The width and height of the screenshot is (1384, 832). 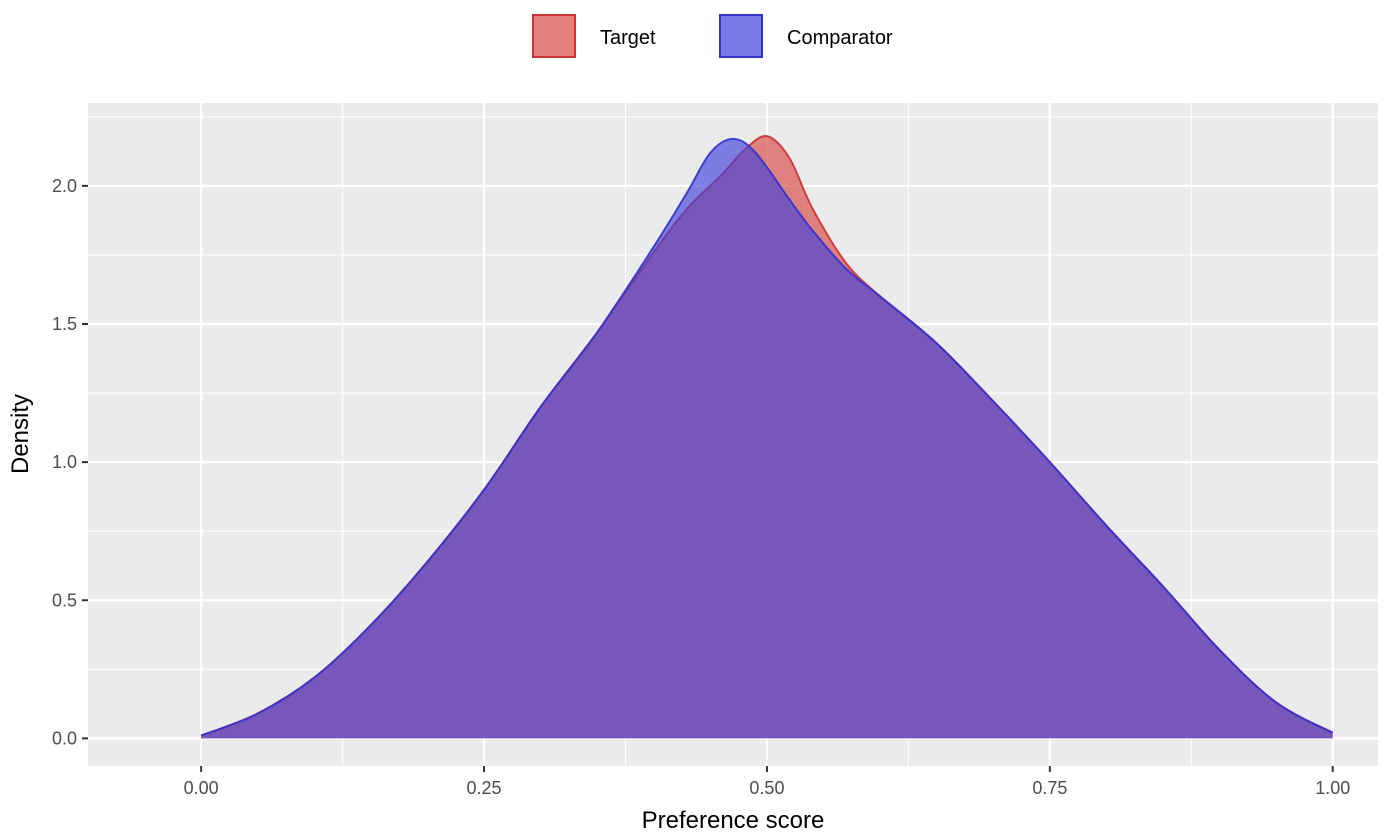 I want to click on y-tick-label: 2.0, so click(x=64, y=186).